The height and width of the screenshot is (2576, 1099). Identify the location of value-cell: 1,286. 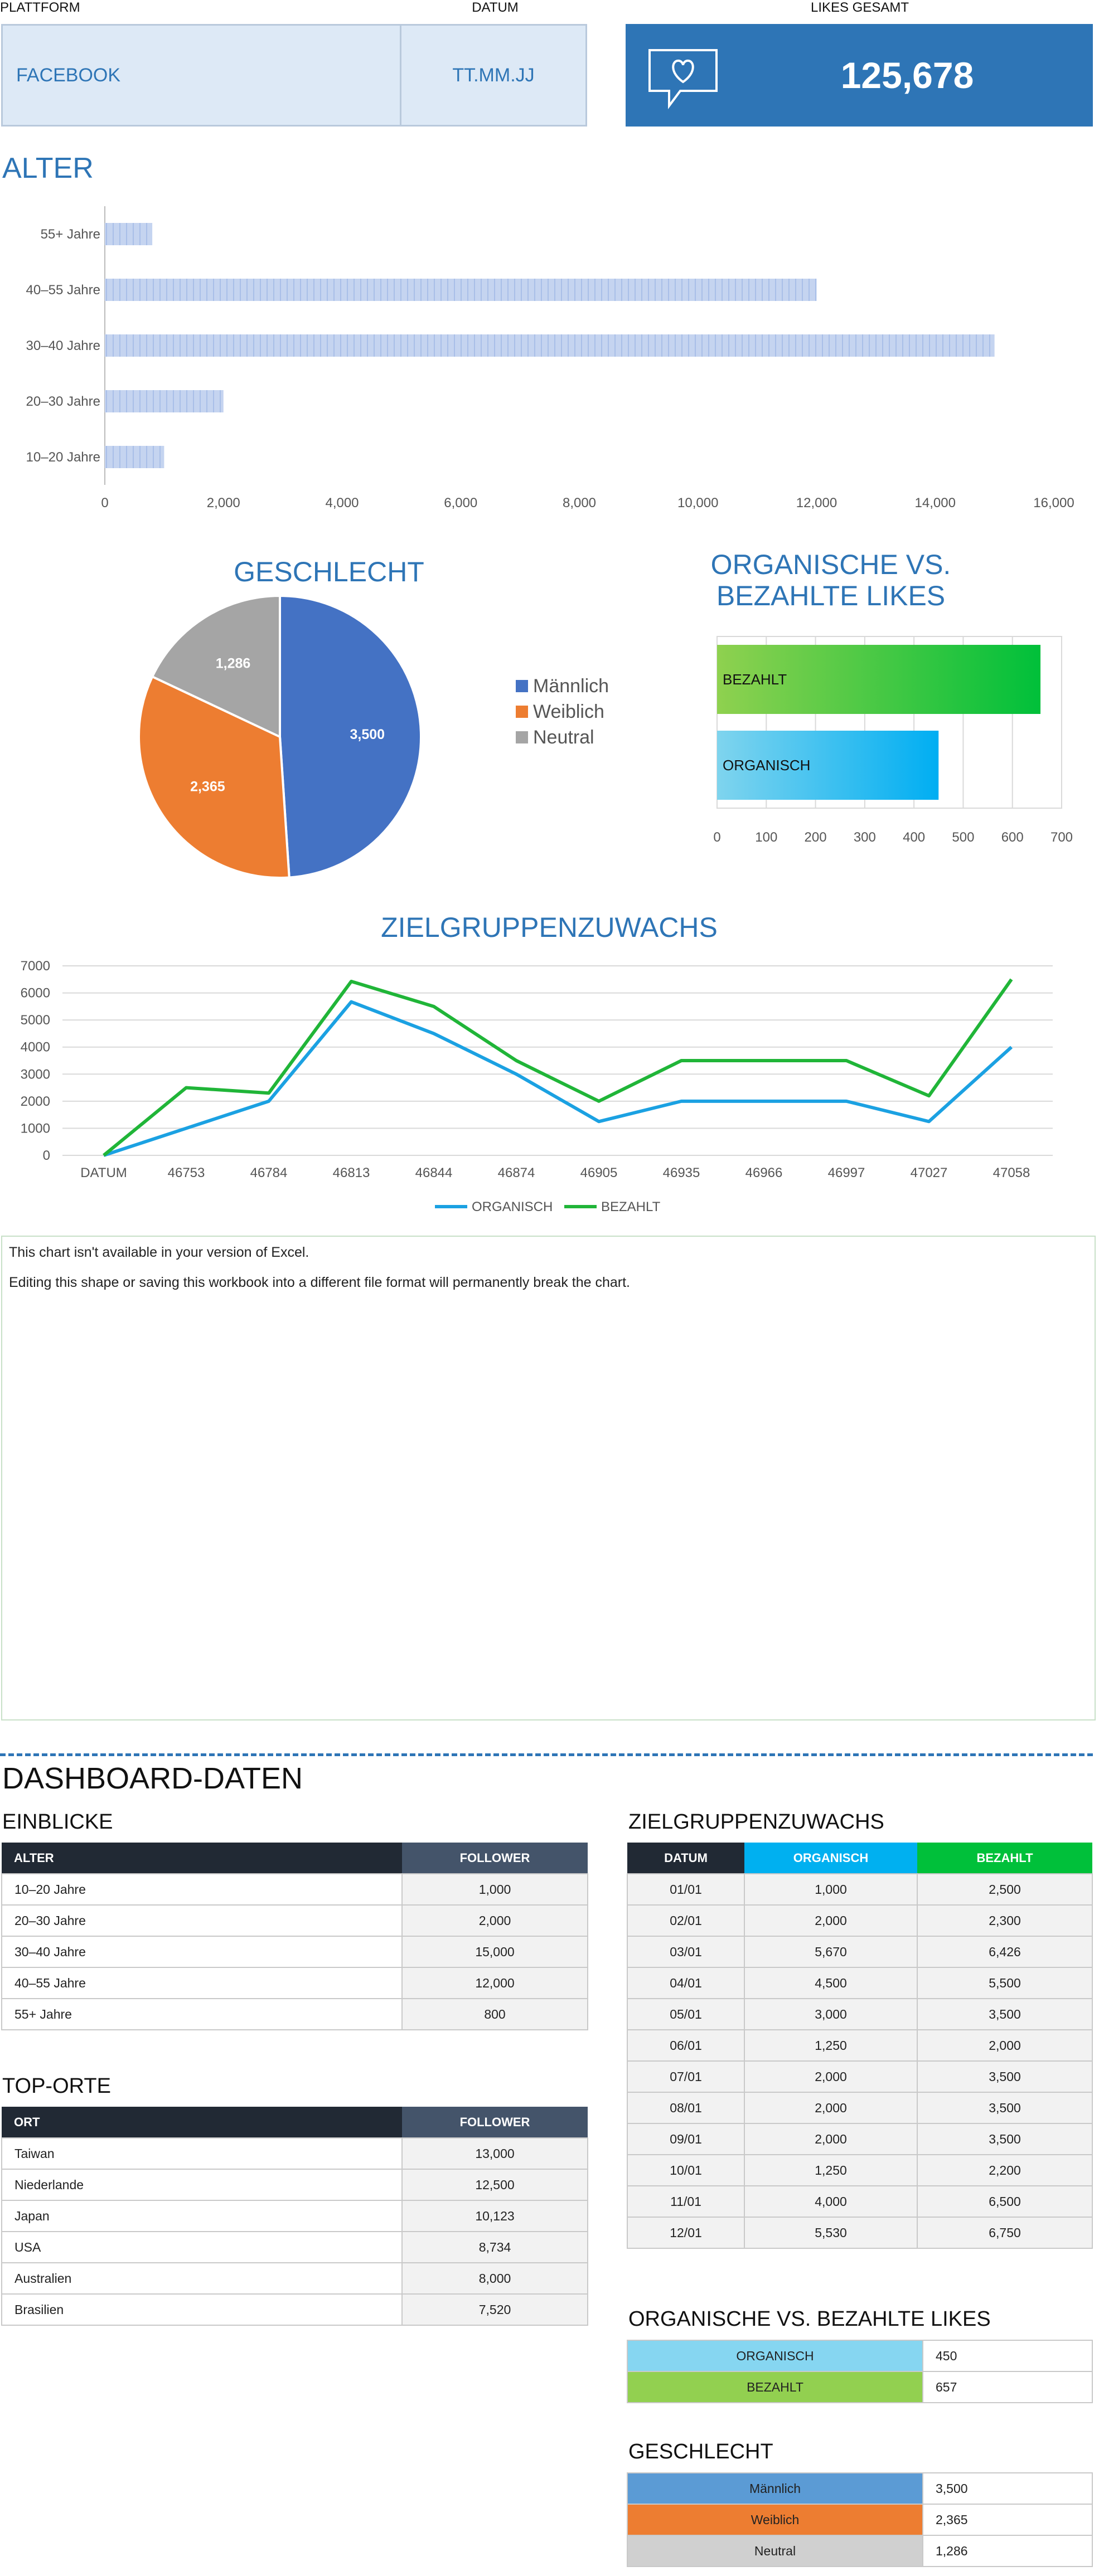
(1007, 2551).